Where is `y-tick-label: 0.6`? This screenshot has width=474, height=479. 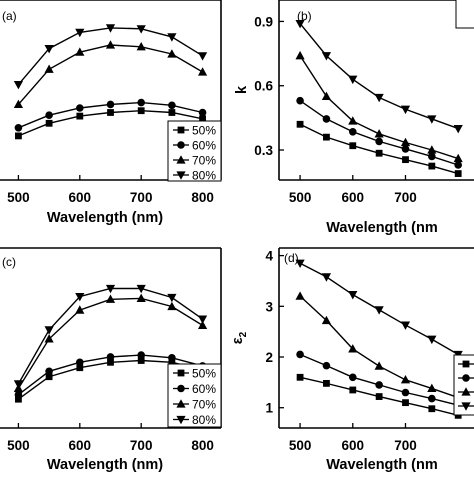
y-tick-label: 0.6 is located at coordinates (263, 86).